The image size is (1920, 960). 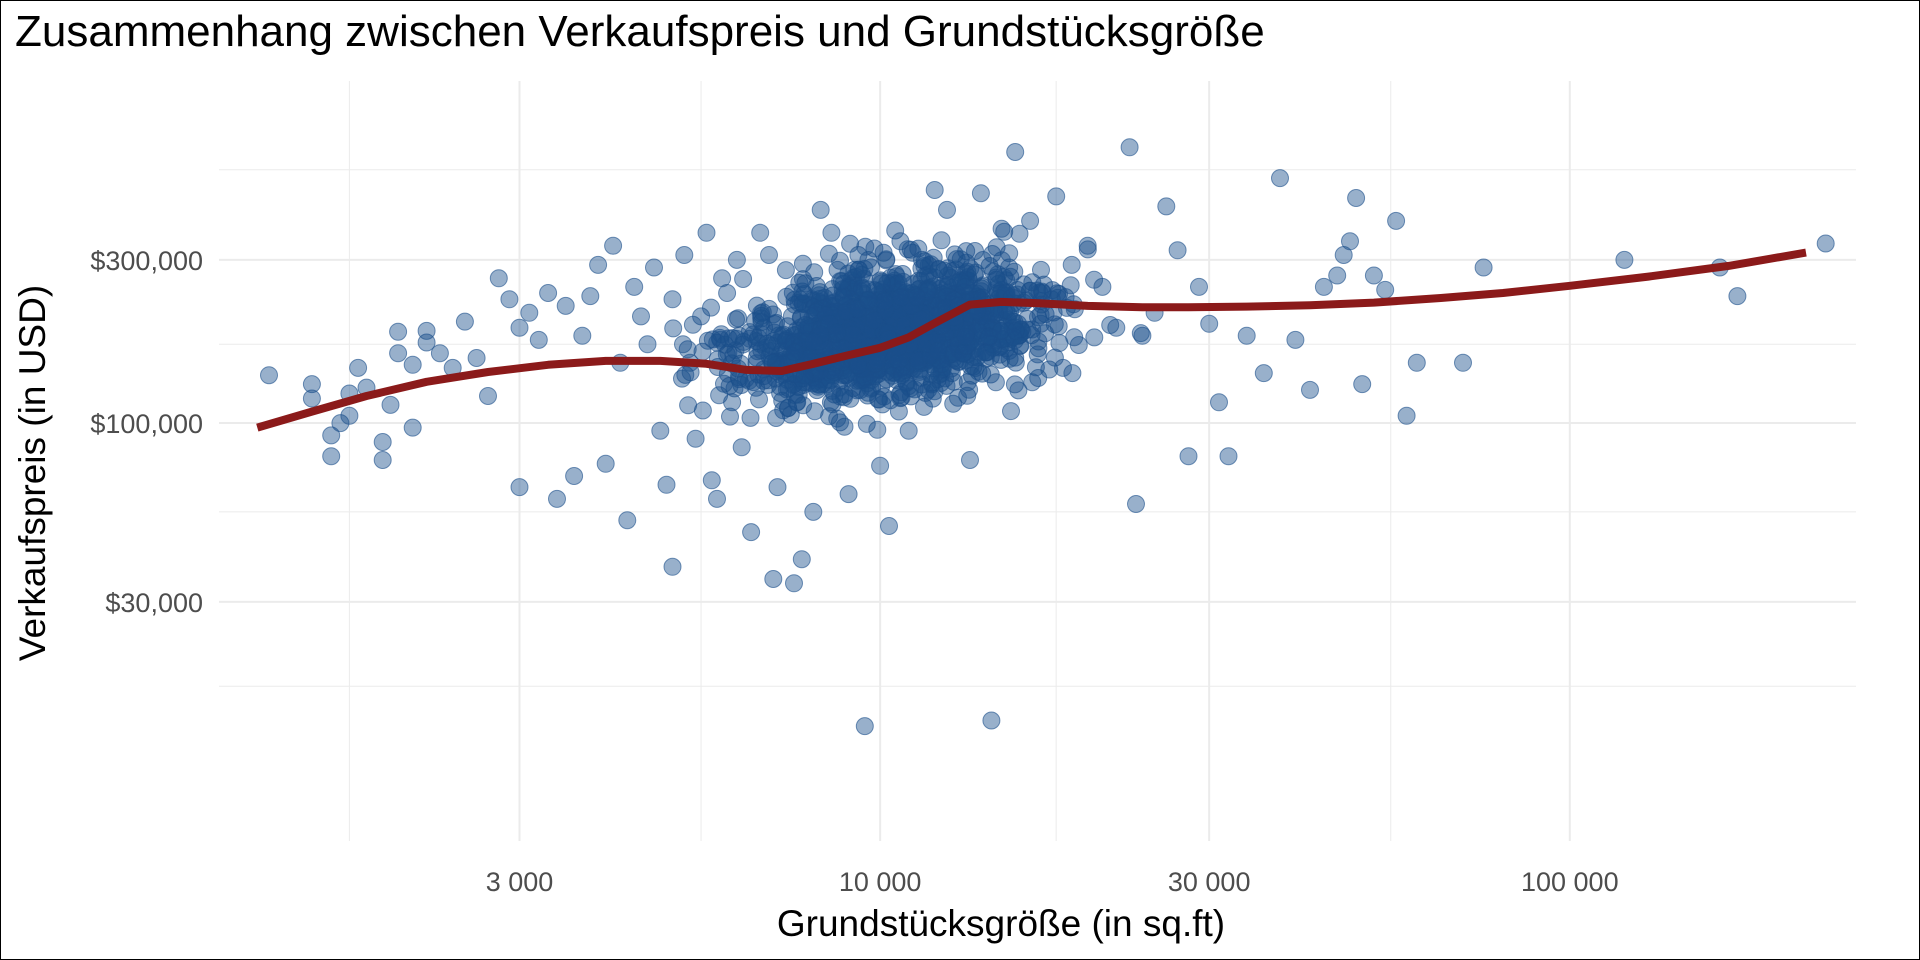 I want to click on y-tick-label: $100,000, so click(x=146, y=424).